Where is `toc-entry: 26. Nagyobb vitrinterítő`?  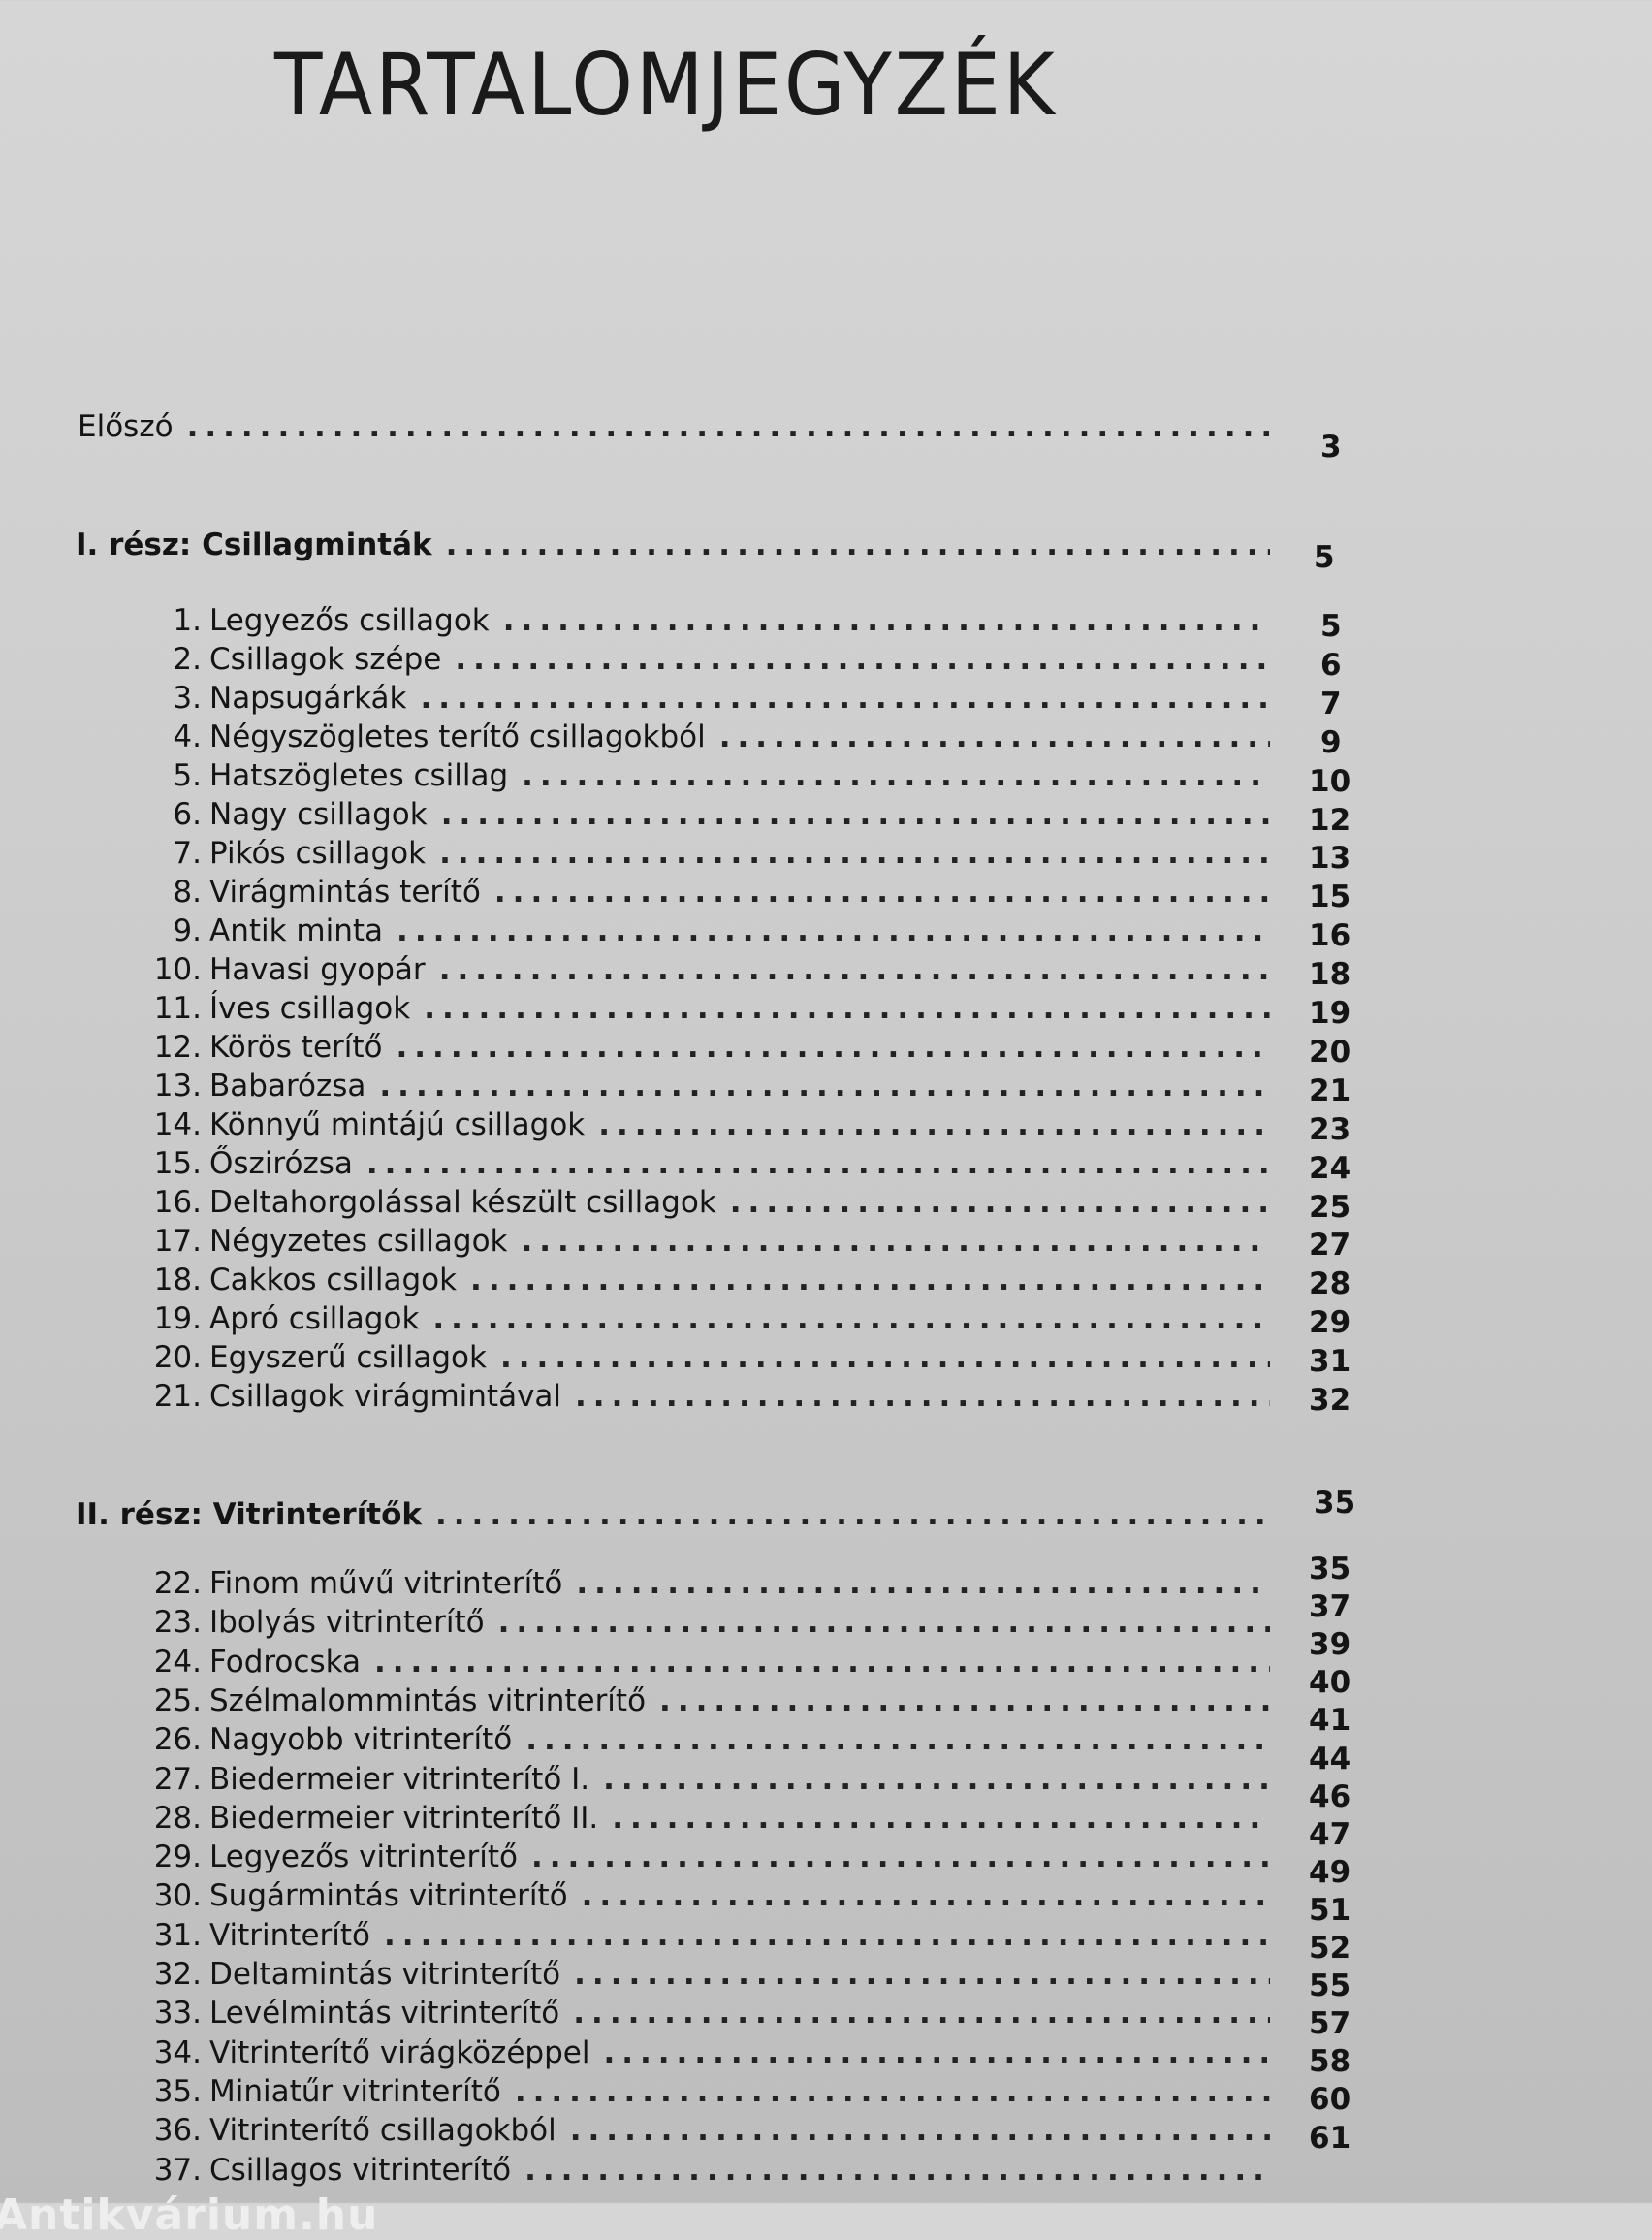 toc-entry: 26. Nagyobb vitrinterítő is located at coordinates (674, 1739).